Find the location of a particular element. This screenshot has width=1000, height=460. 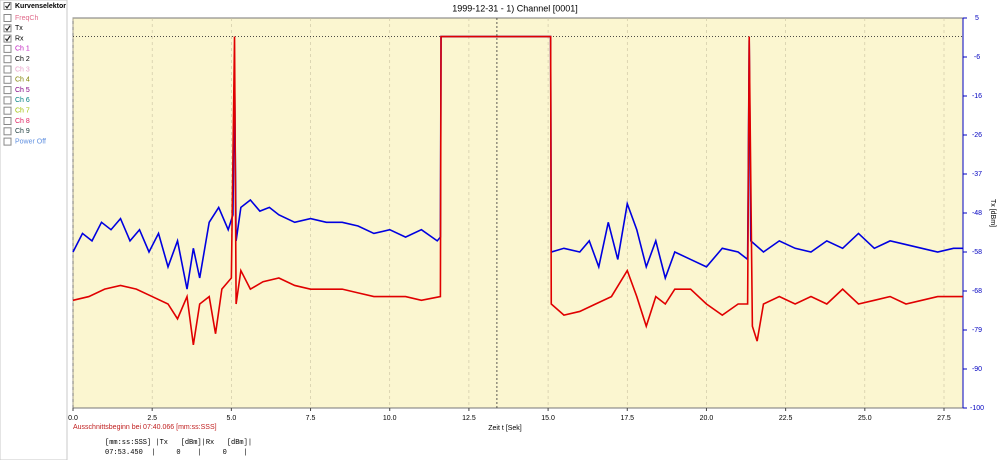

curve-option: Power Off is located at coordinates (30, 141).